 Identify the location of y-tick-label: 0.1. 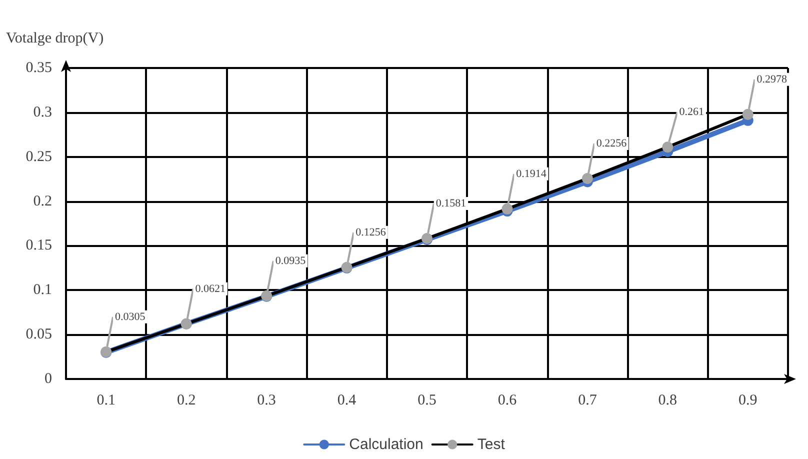
(42, 290).